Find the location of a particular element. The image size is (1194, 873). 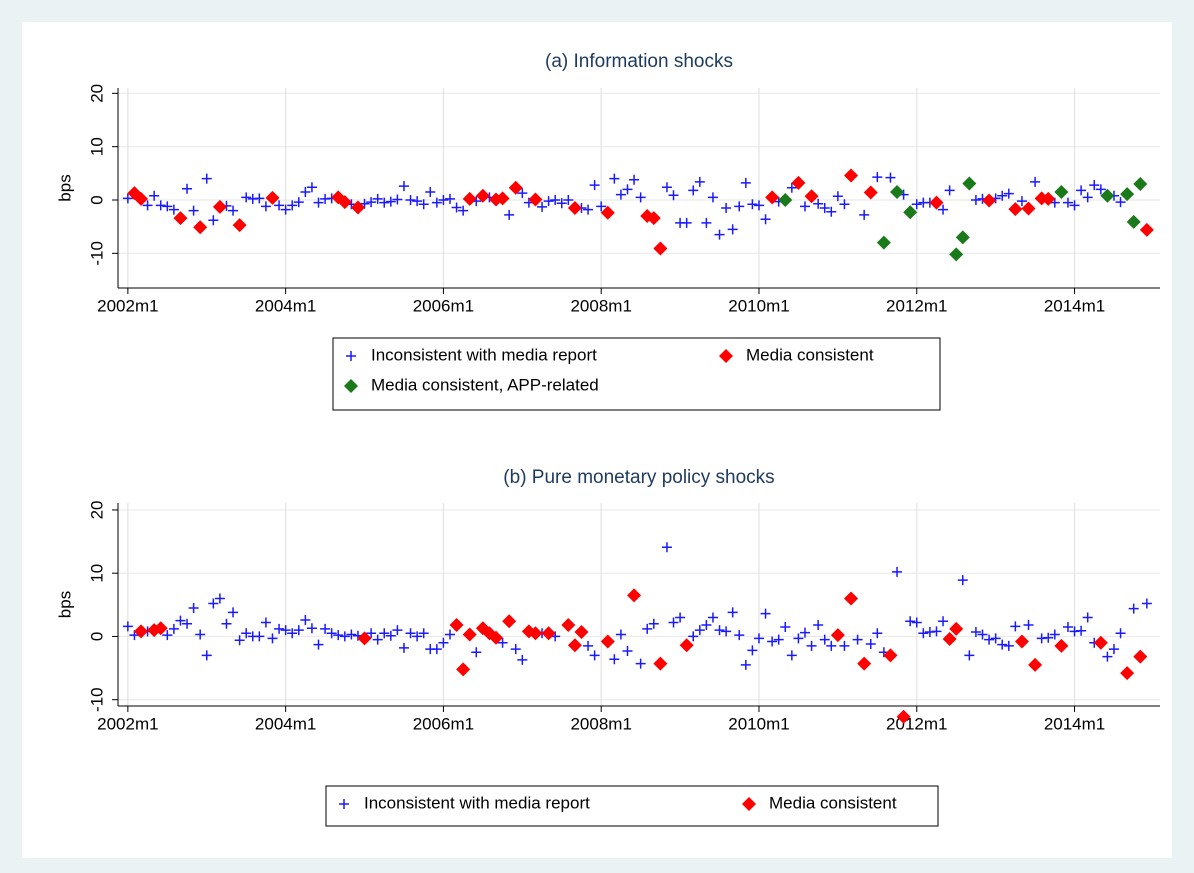

x-tick-label: 2006m1 is located at coordinates (443, 305).